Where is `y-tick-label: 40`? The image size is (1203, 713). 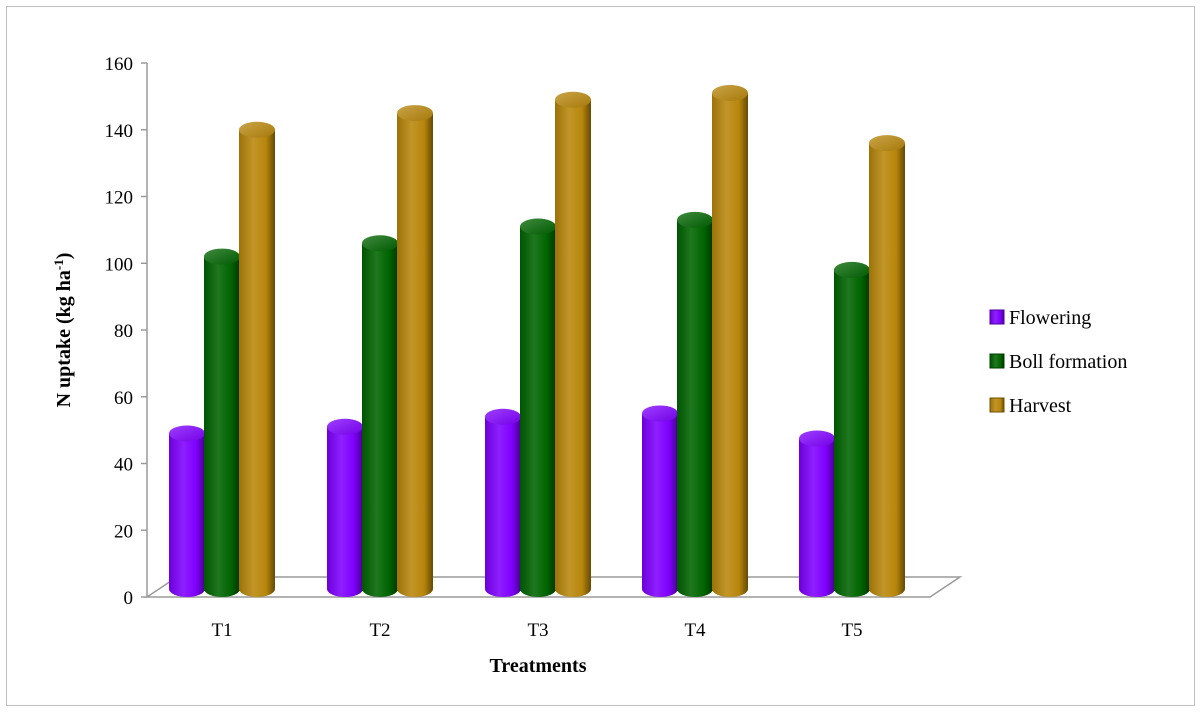 y-tick-label: 40 is located at coordinates (123, 465).